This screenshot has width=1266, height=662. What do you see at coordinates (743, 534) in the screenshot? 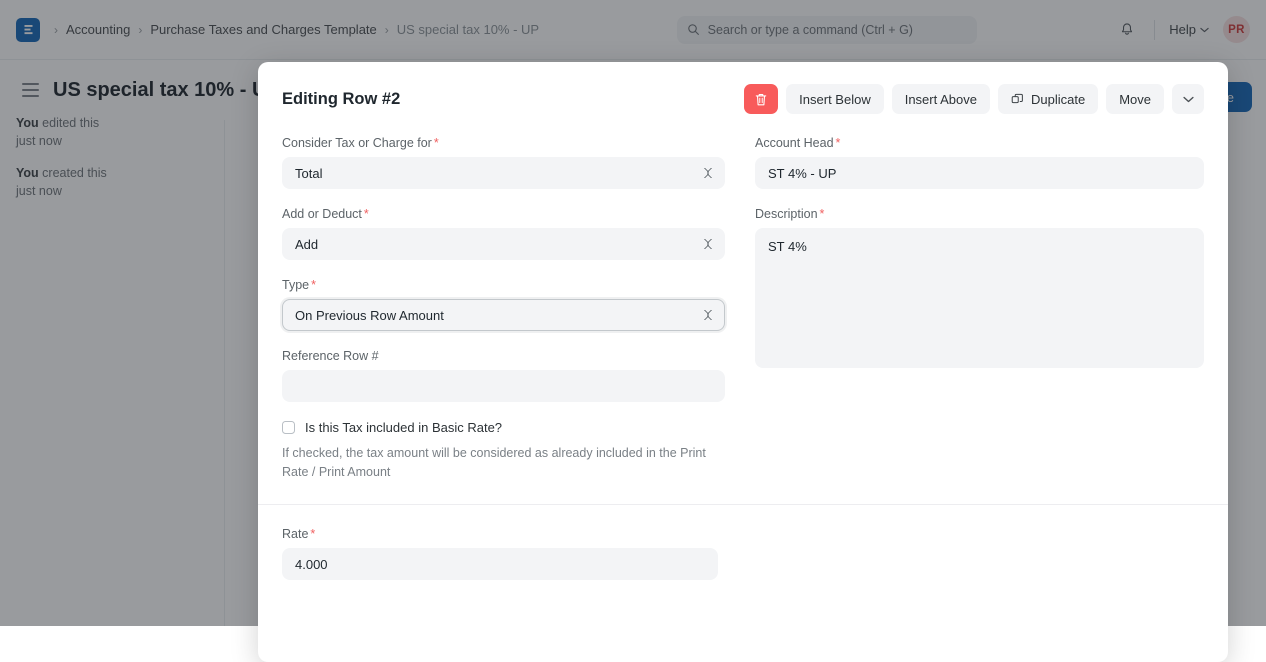
I see `rate-label: Rate*` at bounding box center [743, 534].